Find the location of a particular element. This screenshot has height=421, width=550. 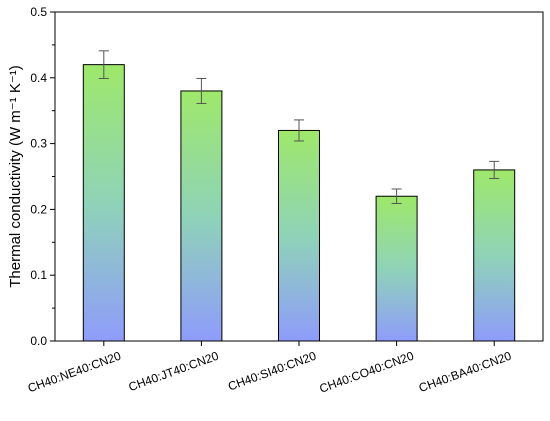

x-tick-label: CH40:JT40:CN20 is located at coordinates (174, 372).